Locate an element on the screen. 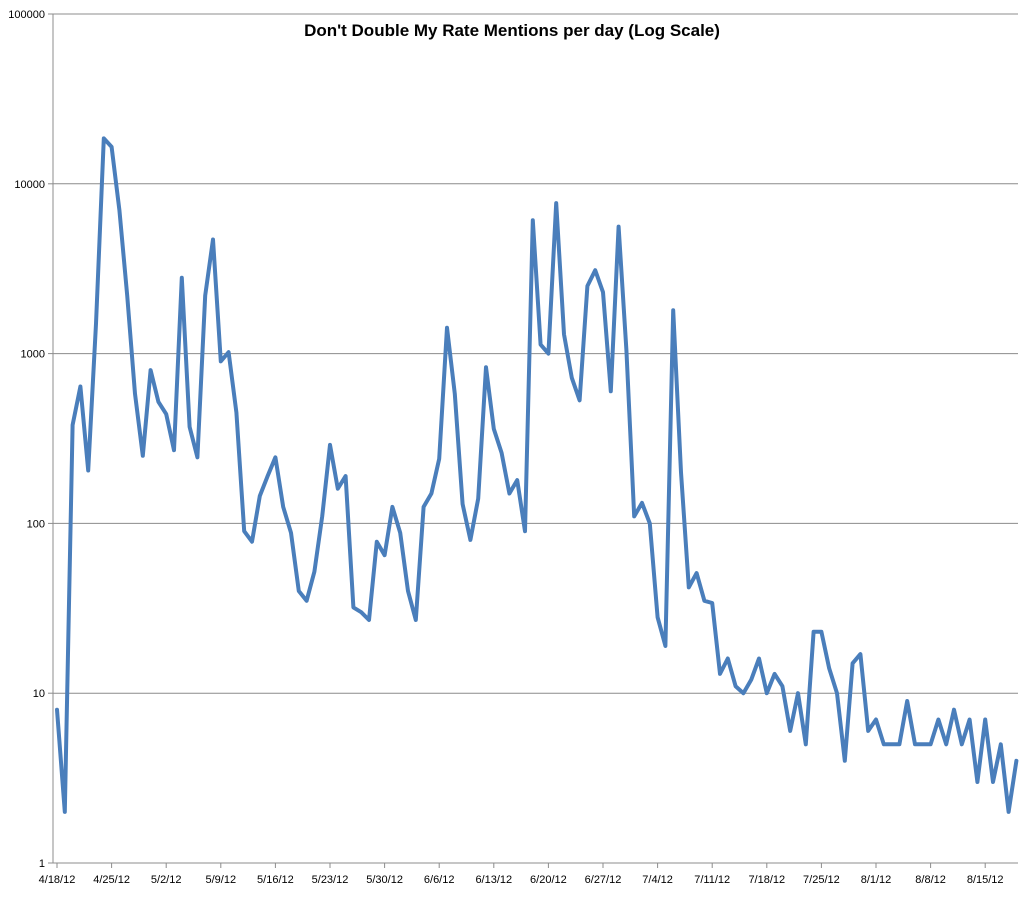 This screenshot has width=1024, height=902. x-tick-label: 7/11/12 is located at coordinates (712, 880).